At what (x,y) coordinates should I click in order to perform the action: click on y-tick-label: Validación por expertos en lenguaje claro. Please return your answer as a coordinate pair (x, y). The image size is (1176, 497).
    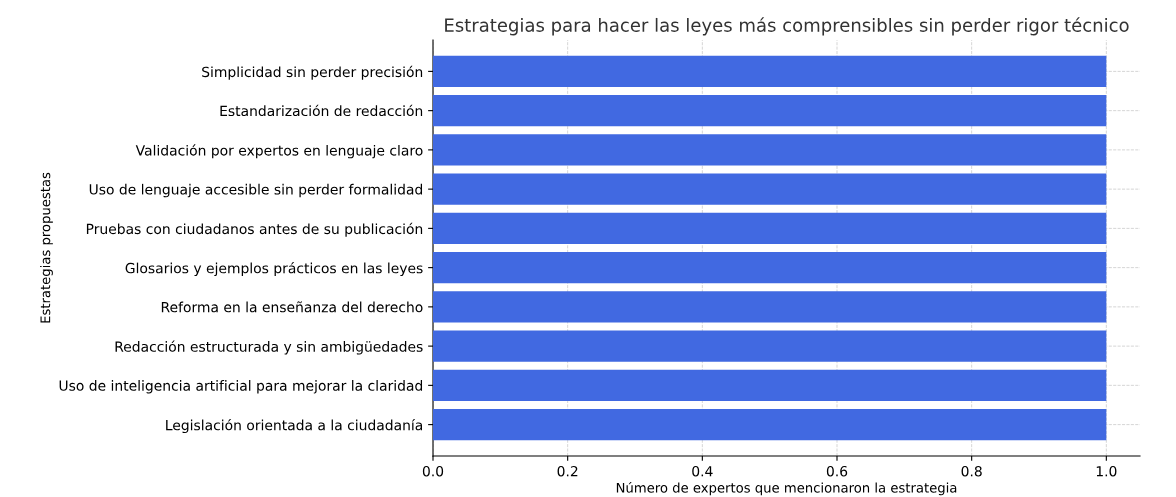
    Looking at the image, I should click on (279, 151).